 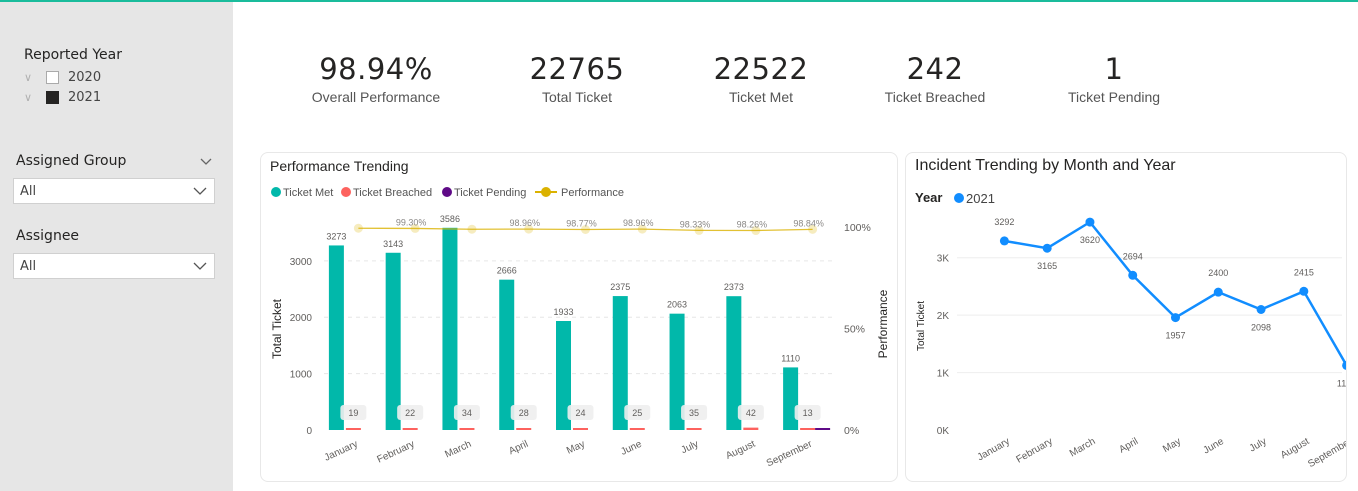 What do you see at coordinates (308, 193) in the screenshot?
I see `legend-label-1: Ticket Met` at bounding box center [308, 193].